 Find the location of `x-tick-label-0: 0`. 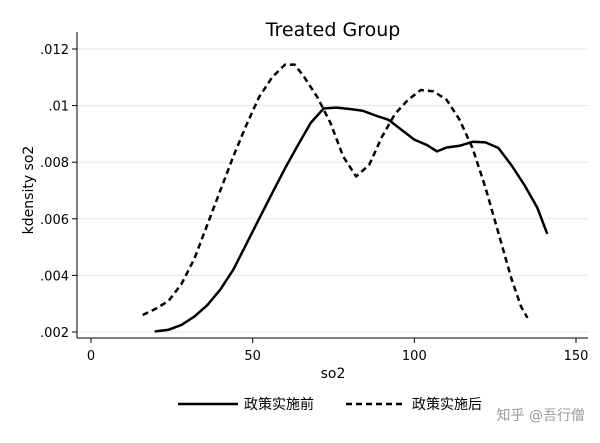

x-tick-label-0: 0 is located at coordinates (91, 356).